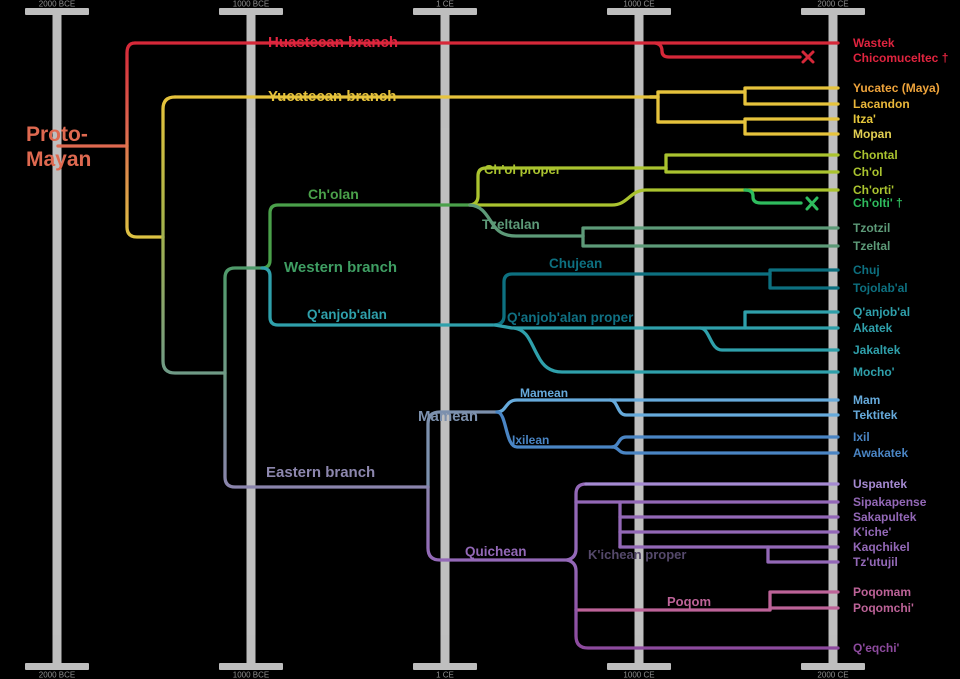 This screenshot has width=960, height=679. What do you see at coordinates (874, 43) in the screenshot?
I see `language-label-wastek: Wastek` at bounding box center [874, 43].